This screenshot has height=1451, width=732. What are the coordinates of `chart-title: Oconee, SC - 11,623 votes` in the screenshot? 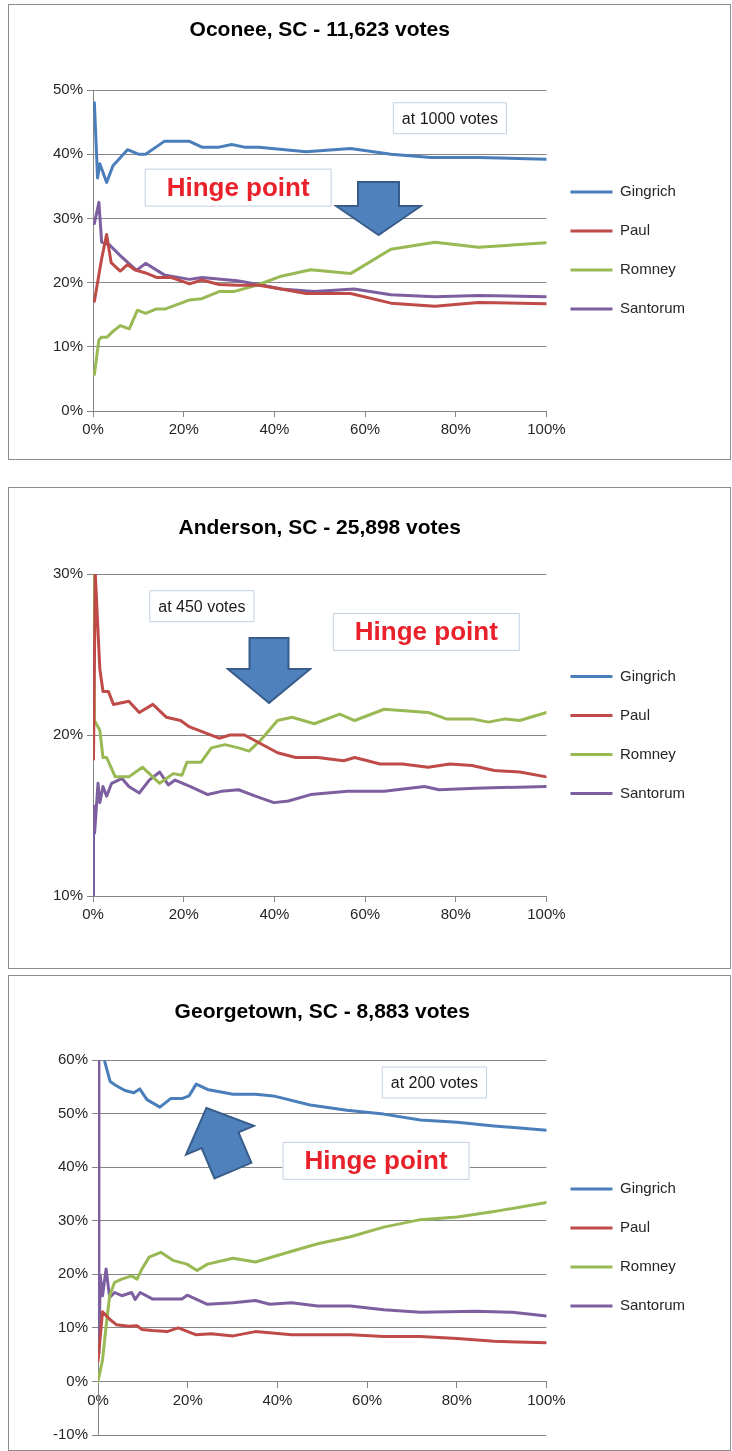 It's located at (319, 28).